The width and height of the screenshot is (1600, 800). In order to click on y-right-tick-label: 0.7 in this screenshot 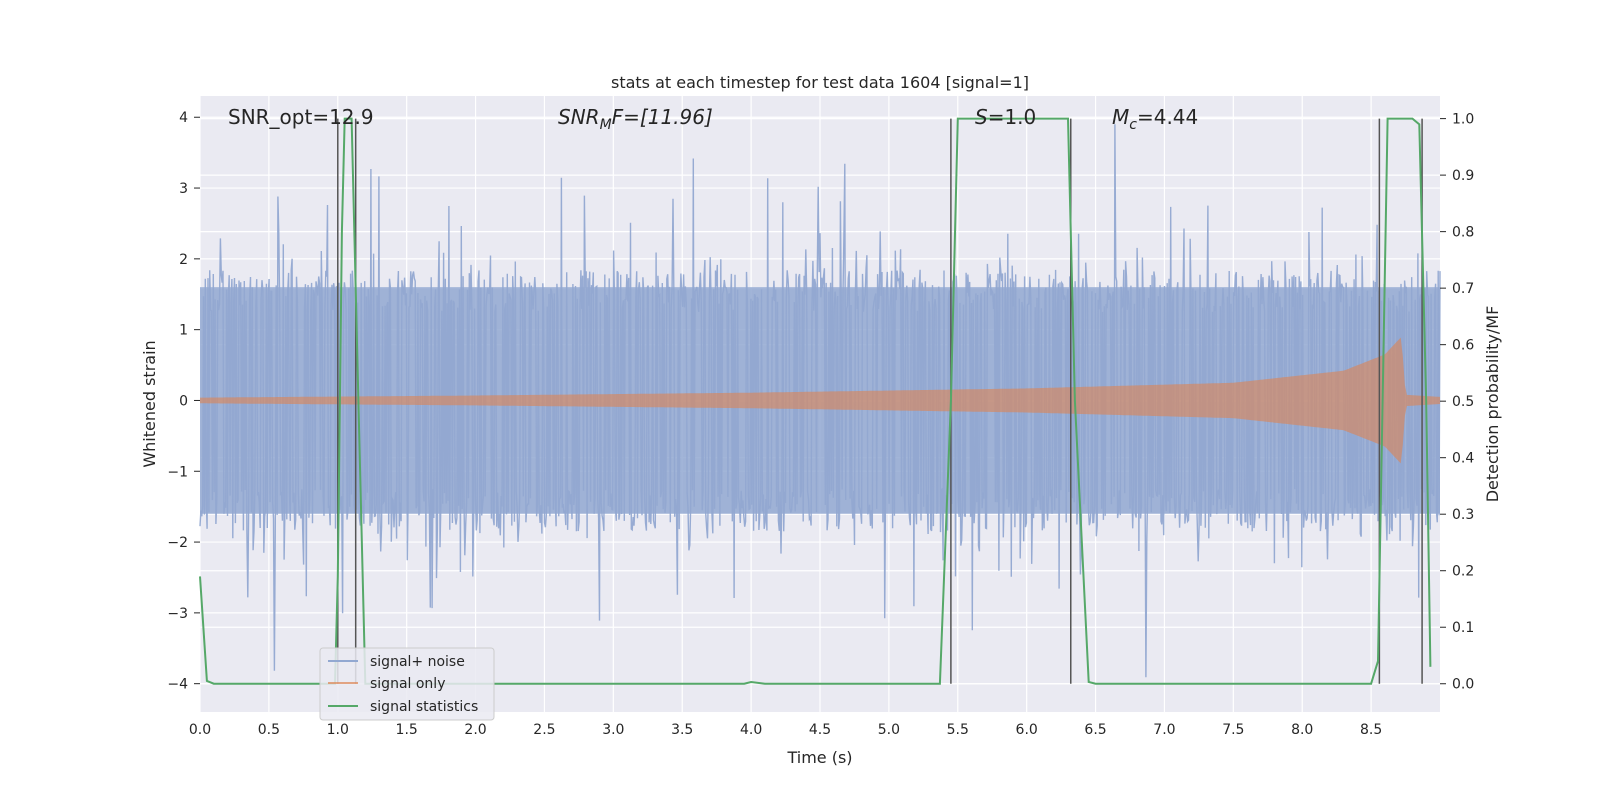, I will do `click(1463, 289)`.